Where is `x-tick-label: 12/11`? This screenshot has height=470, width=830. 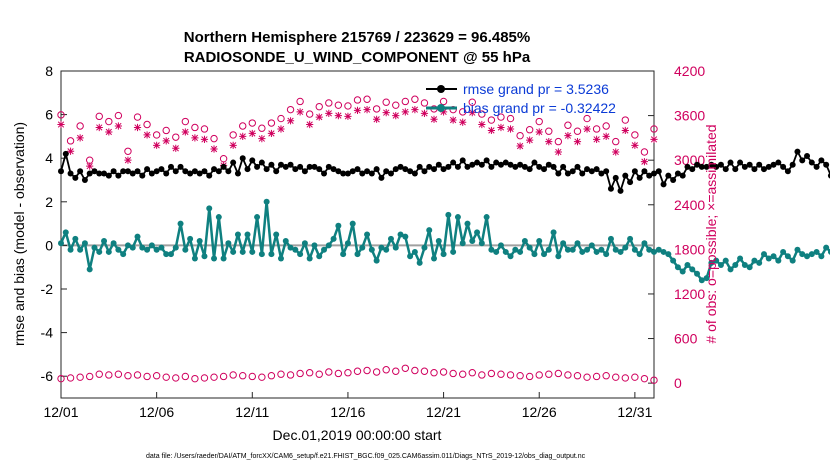 x-tick-label: 12/11 is located at coordinates (252, 412).